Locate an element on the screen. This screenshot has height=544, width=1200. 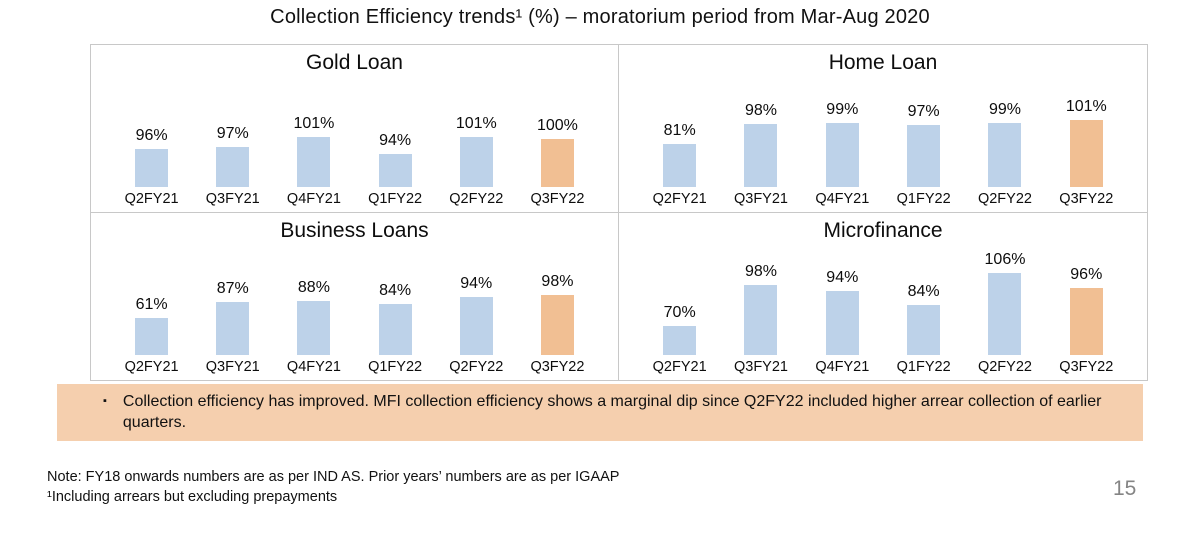
bar-column: 88% Q4FY21 is located at coordinates (313, 327).